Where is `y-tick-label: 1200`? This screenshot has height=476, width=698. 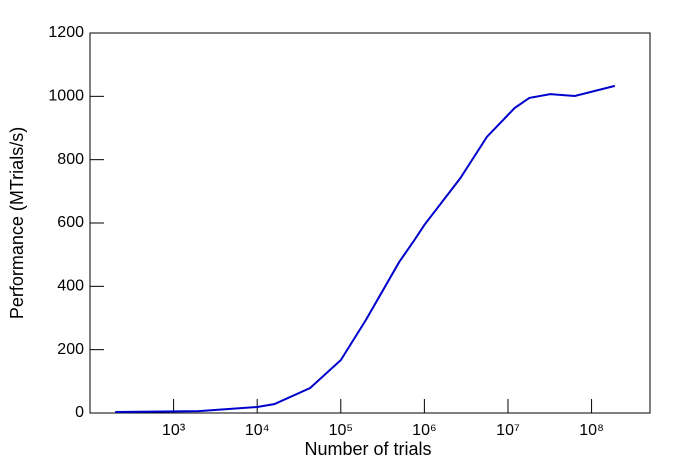
y-tick-label: 1200 is located at coordinates (66, 32).